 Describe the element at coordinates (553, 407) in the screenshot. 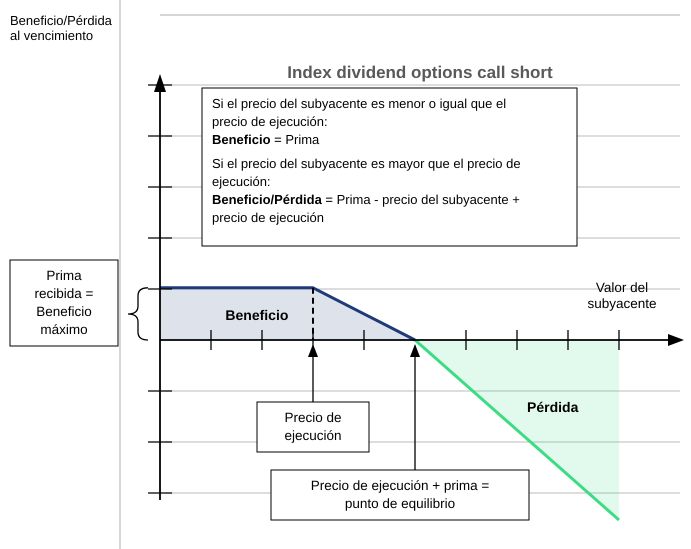

I see `series-label: Pérdida` at that location.